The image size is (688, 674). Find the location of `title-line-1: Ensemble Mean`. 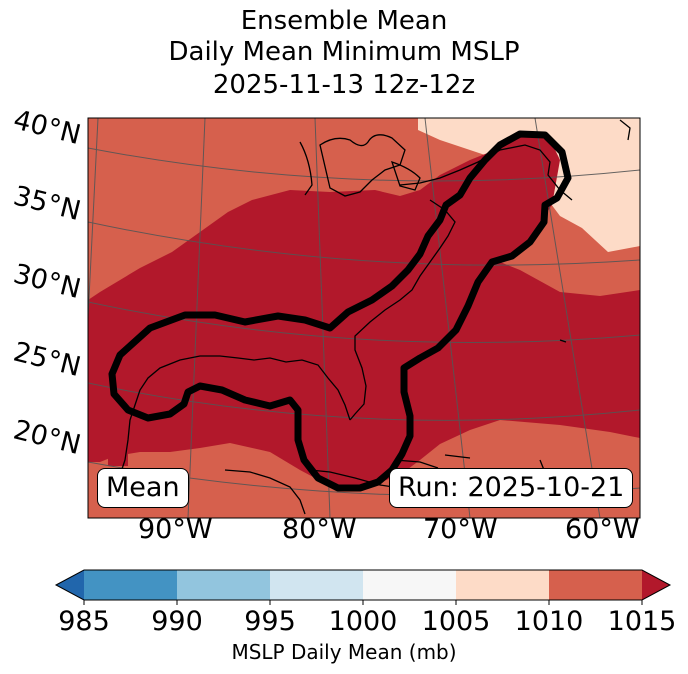

title-line-1: Ensemble Mean is located at coordinates (344, 21).